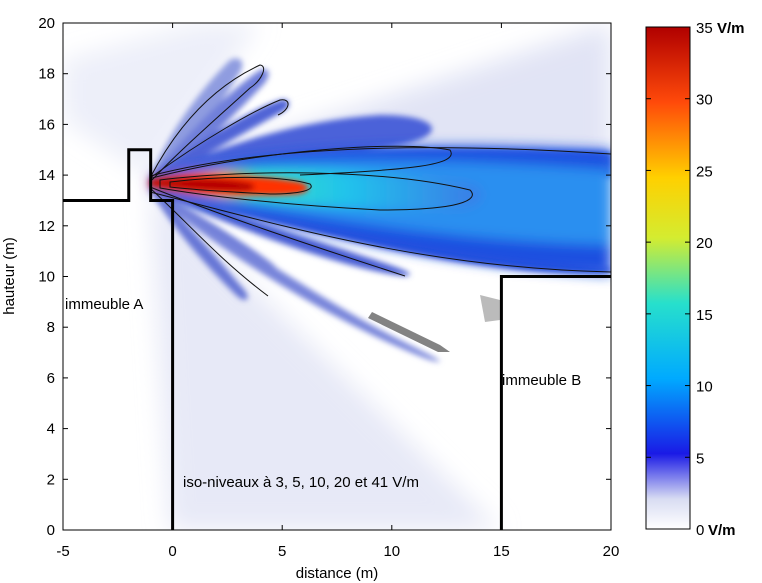 The width and height of the screenshot is (762, 583). Describe the element at coordinates (46, 124) in the screenshot. I see `y-tick-label: 16` at that location.